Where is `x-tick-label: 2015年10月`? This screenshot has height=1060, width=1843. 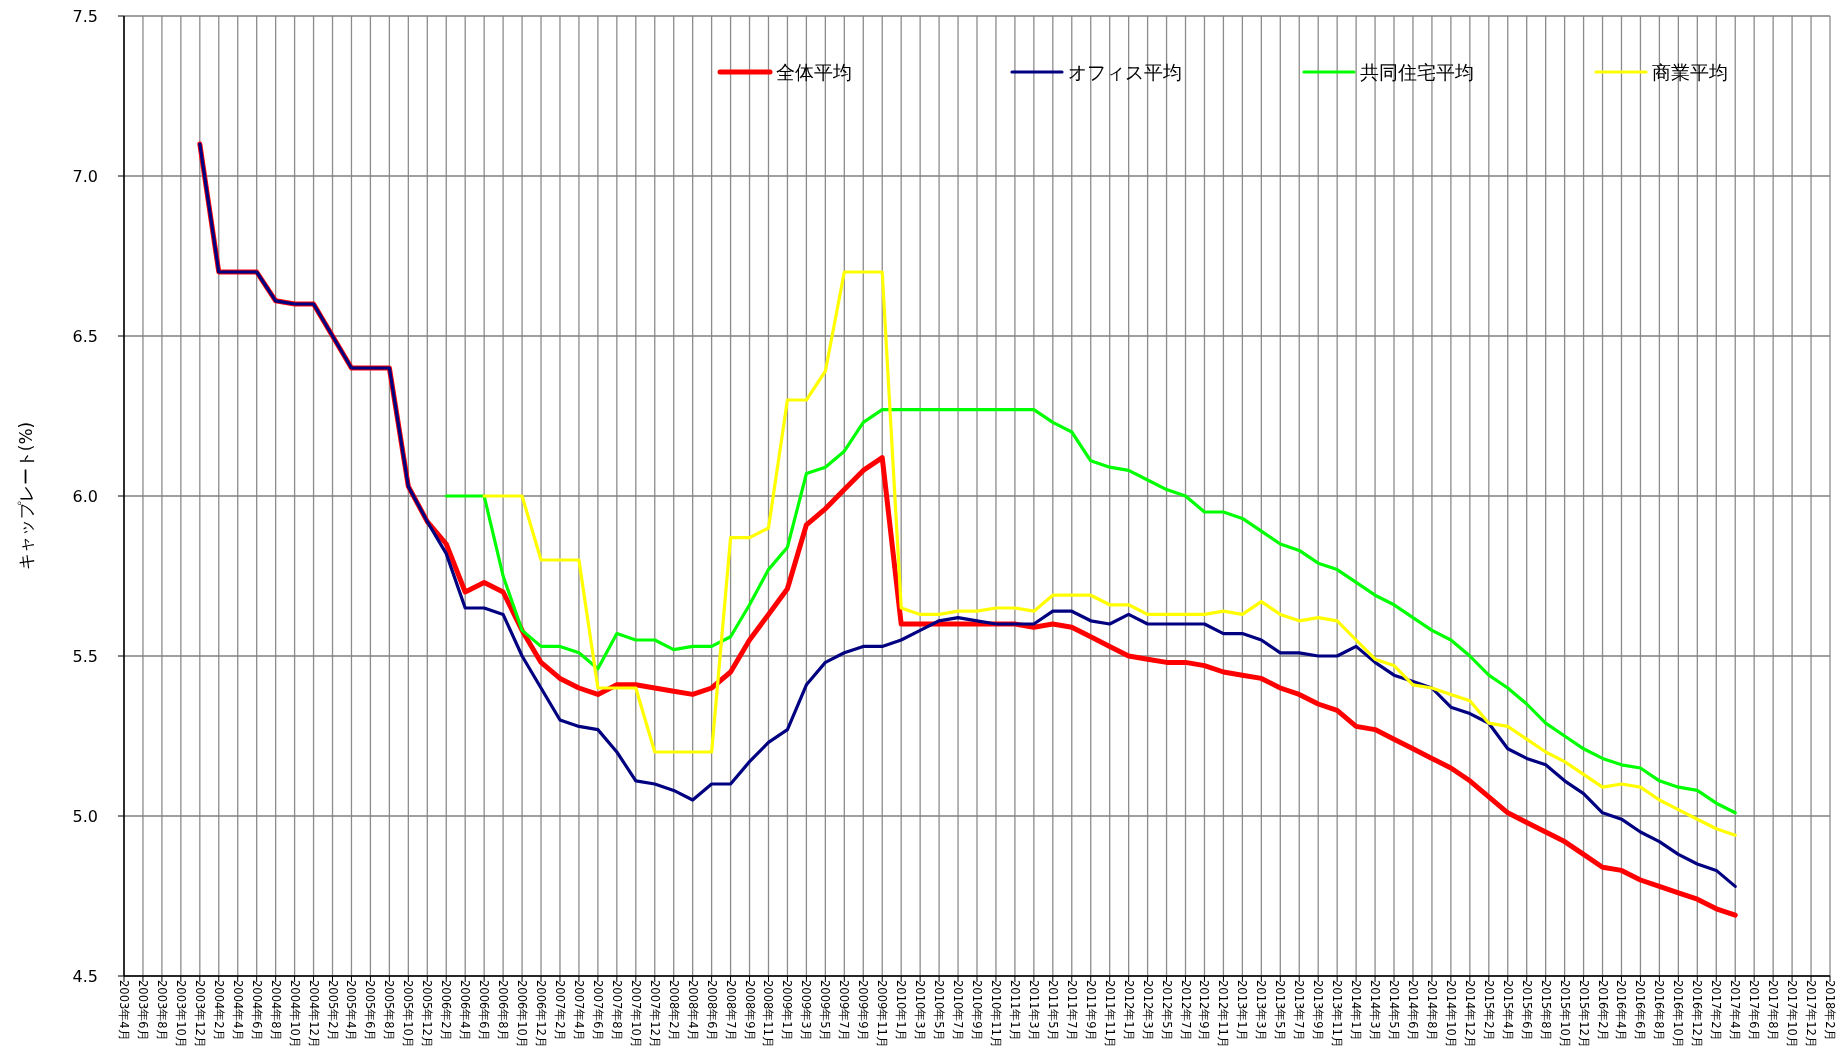 x-tick-label: 2015年10月 is located at coordinates (1564, 1014).